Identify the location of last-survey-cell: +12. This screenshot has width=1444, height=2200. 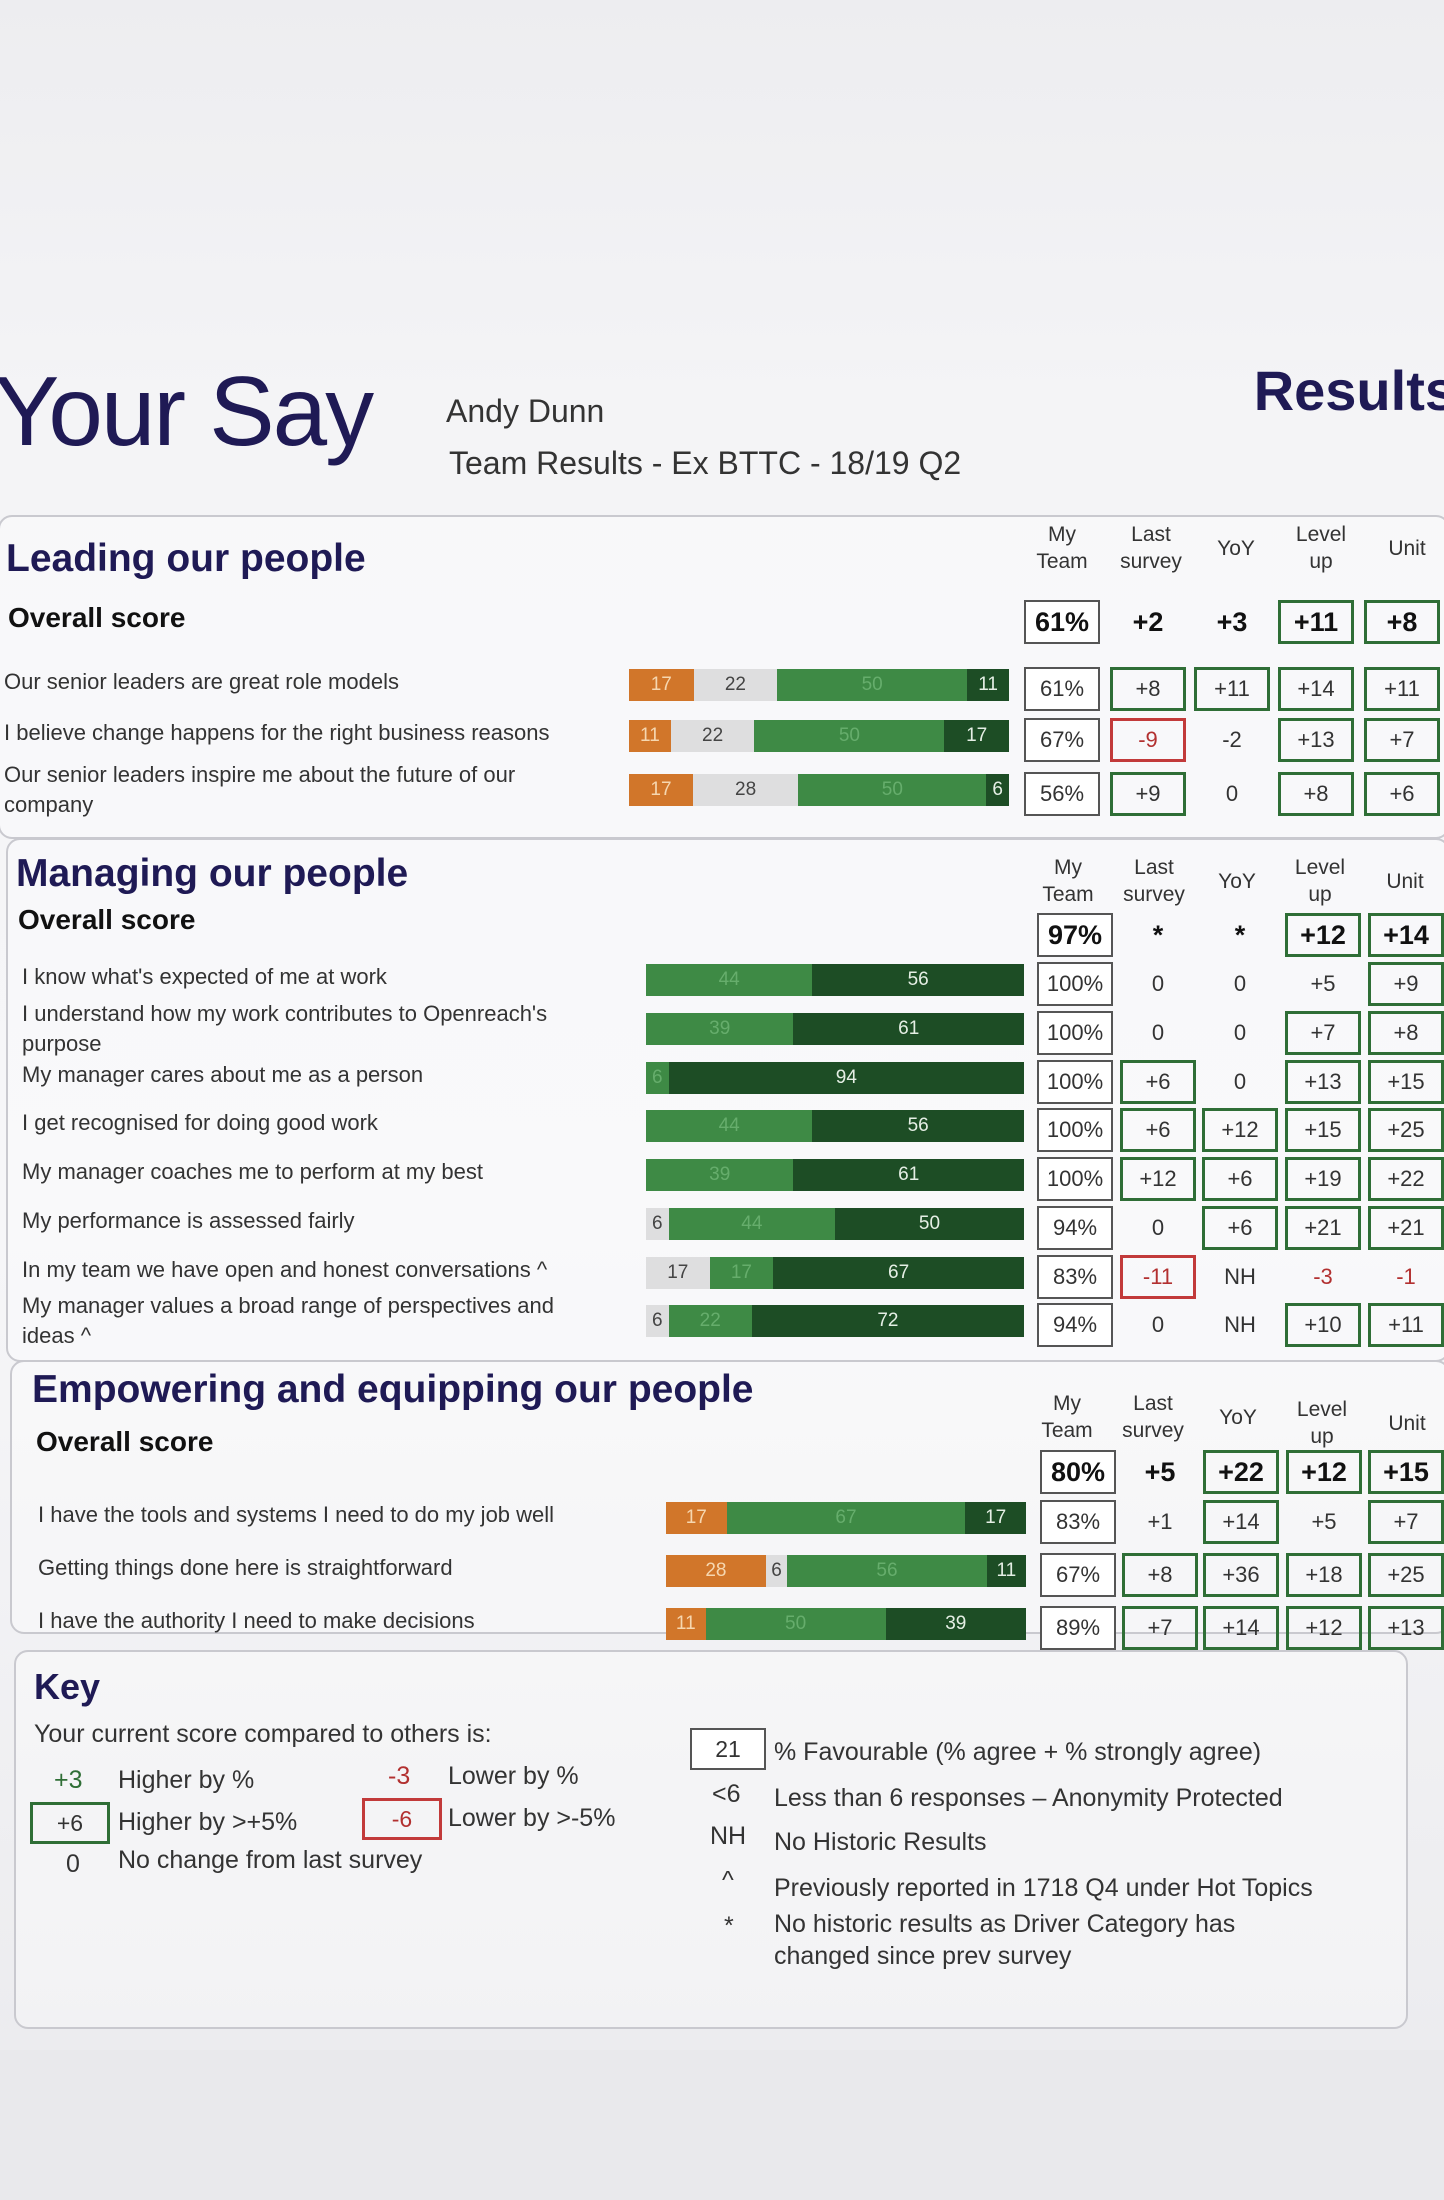
(1158, 1179).